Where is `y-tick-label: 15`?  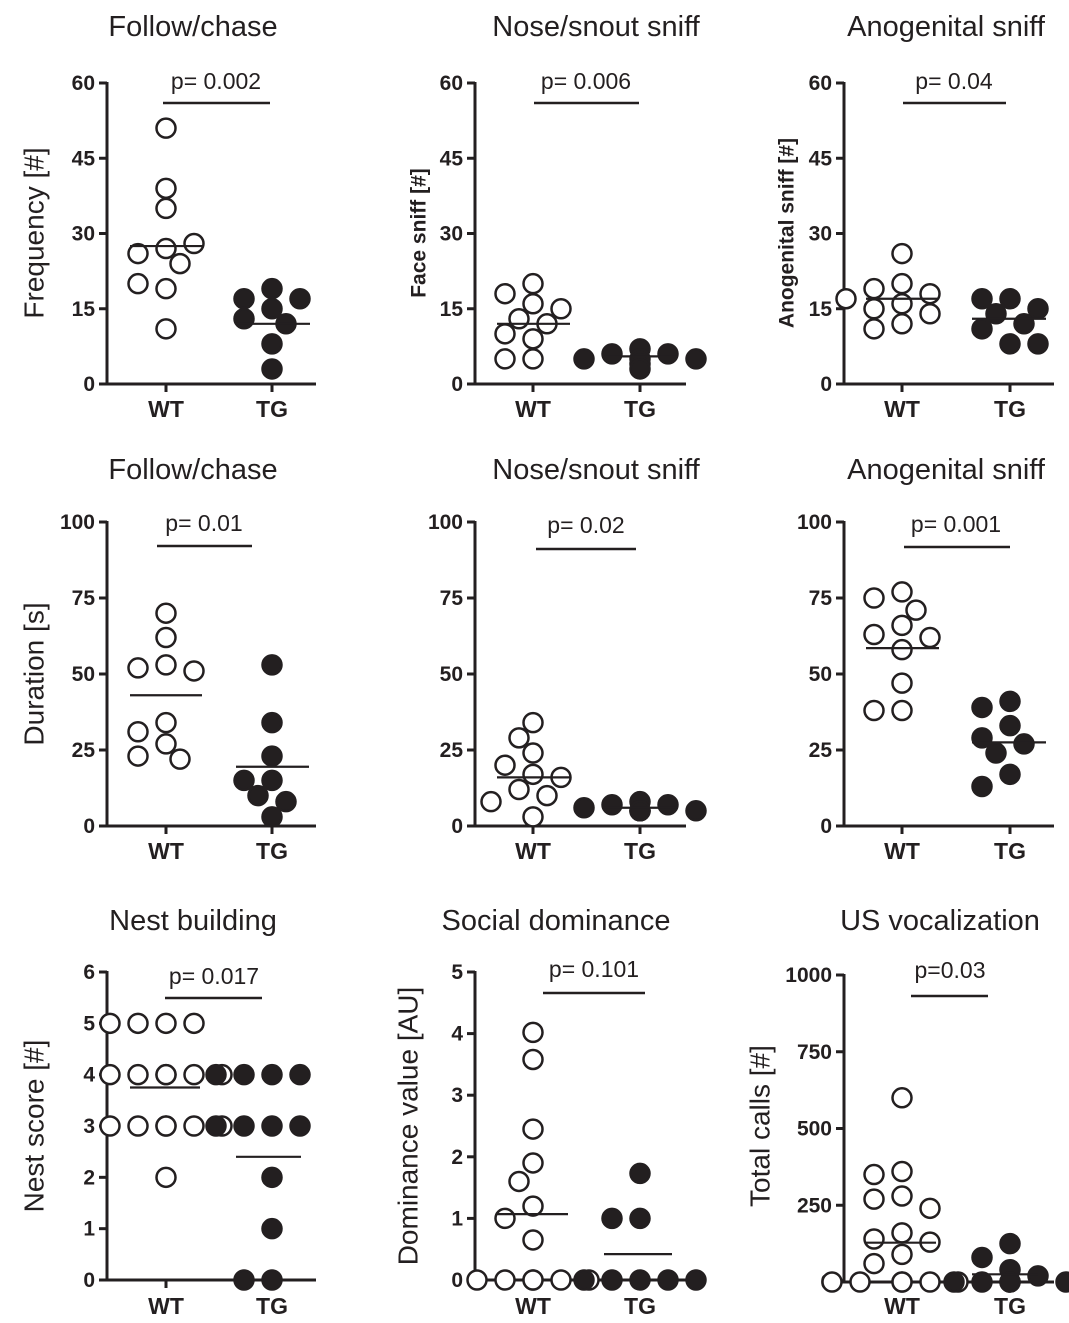
y-tick-label: 15 is located at coordinates (821, 309).